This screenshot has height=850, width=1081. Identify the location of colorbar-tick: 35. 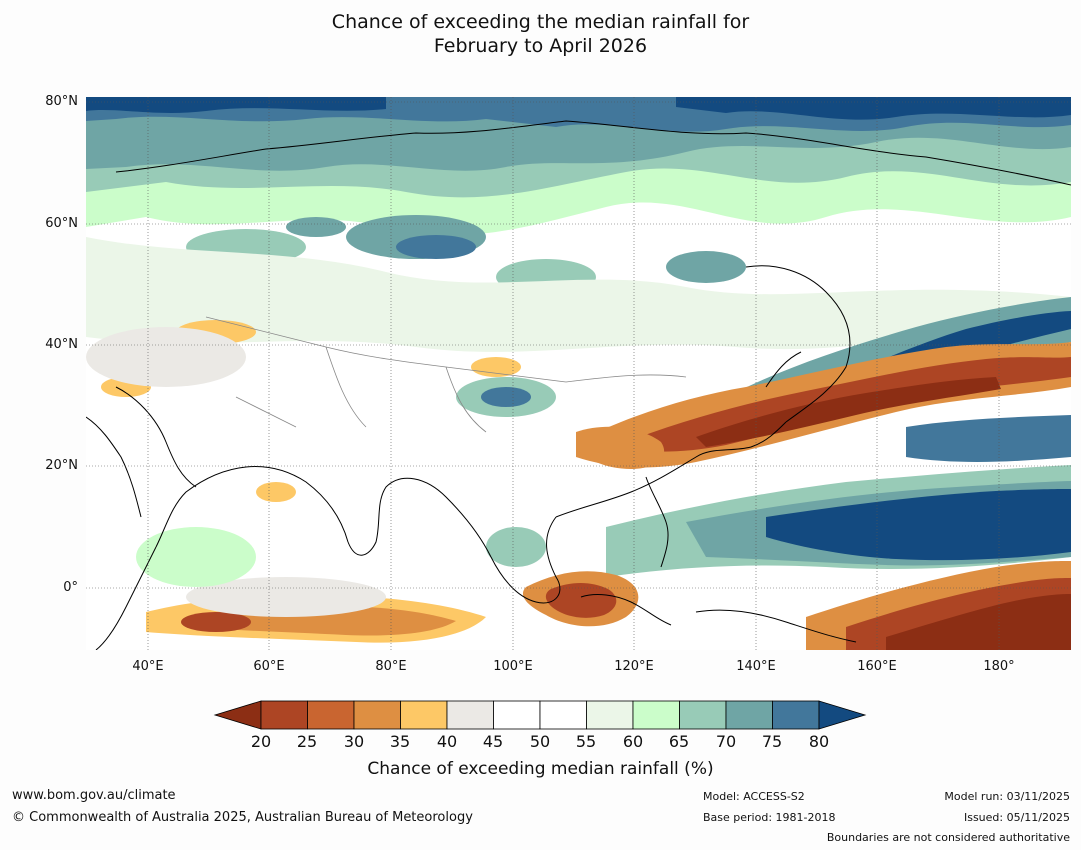
(400, 741).